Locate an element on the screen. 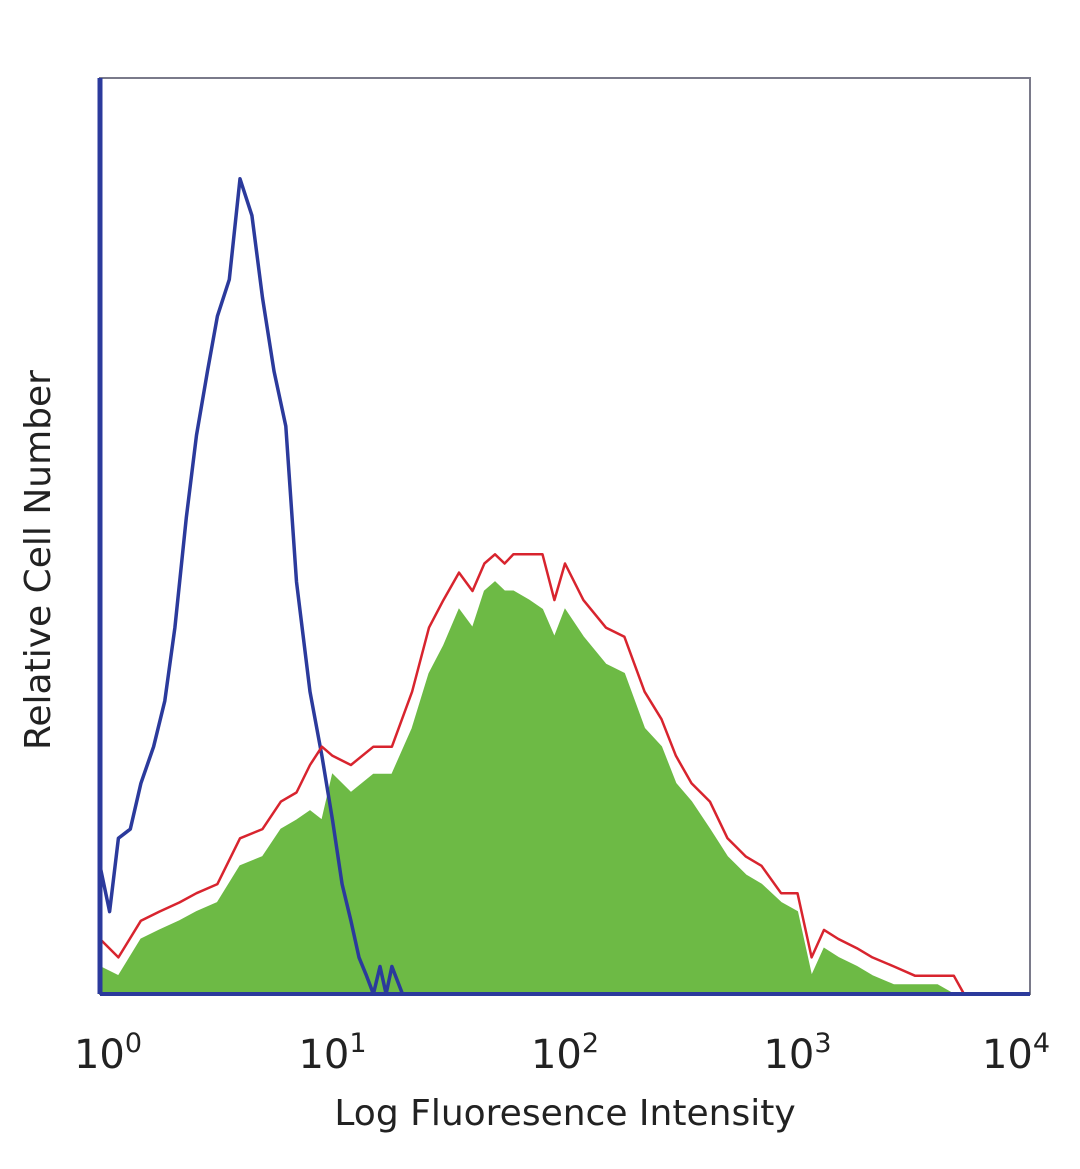 This screenshot has height=1169, width=1080. x-tick-label: 101 is located at coordinates (332, 1053).